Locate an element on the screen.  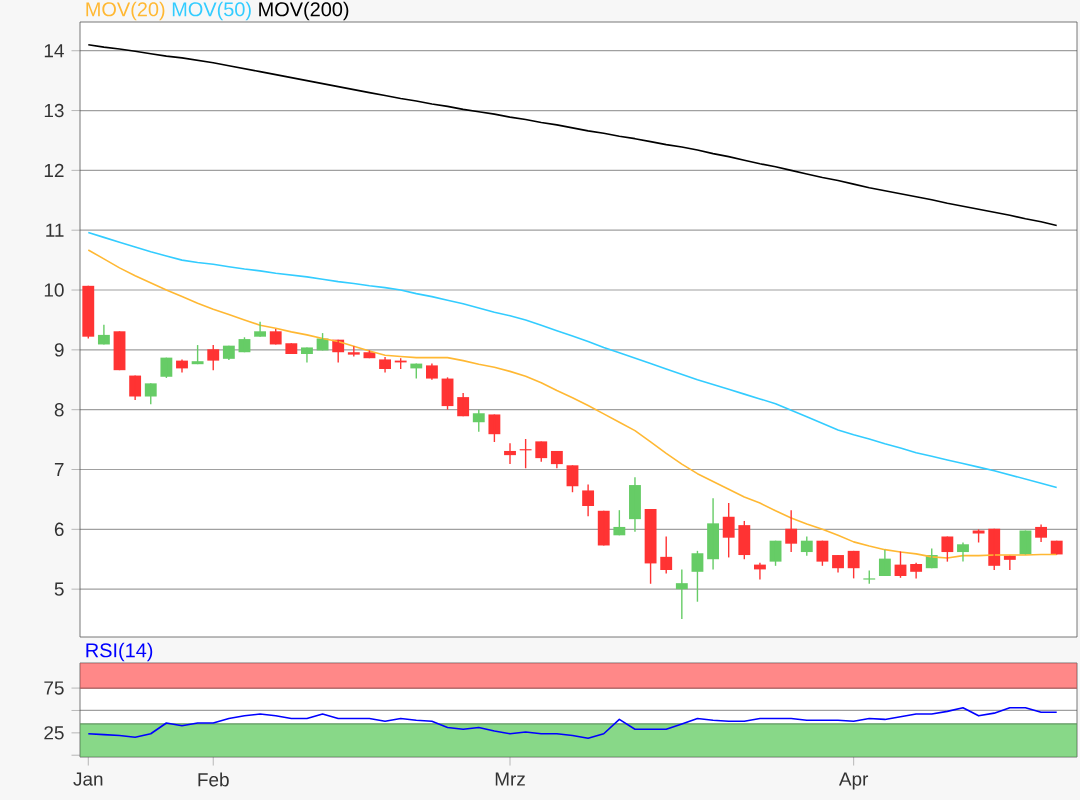
text: RSI(14) is located at coordinates (119, 652).